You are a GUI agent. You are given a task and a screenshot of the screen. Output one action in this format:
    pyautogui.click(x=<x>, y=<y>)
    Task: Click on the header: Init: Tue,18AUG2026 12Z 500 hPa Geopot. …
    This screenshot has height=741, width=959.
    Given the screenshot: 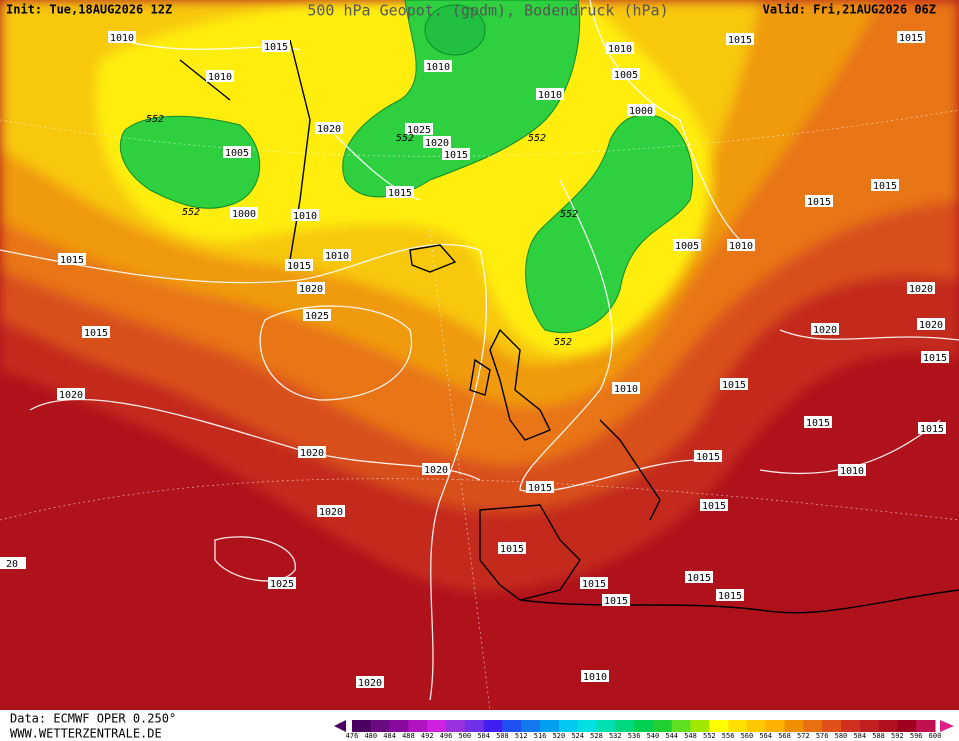 What is the action you would take?
    pyautogui.click(x=471, y=11)
    